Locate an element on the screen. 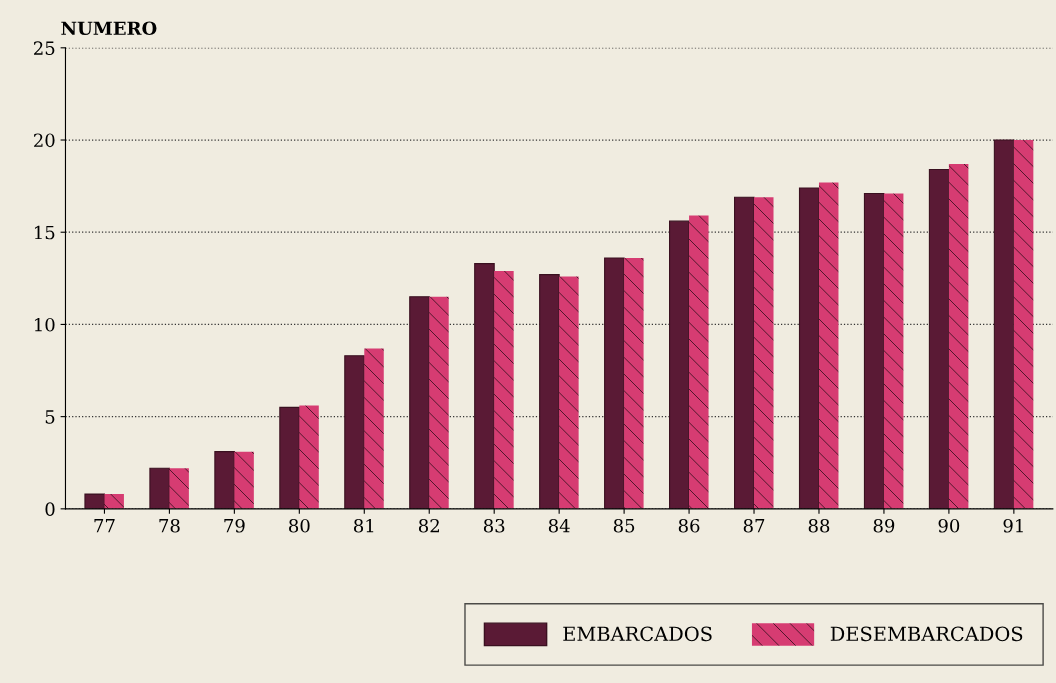 This screenshot has height=683, width=1056. y-tick-label: 5 is located at coordinates (50, 417).